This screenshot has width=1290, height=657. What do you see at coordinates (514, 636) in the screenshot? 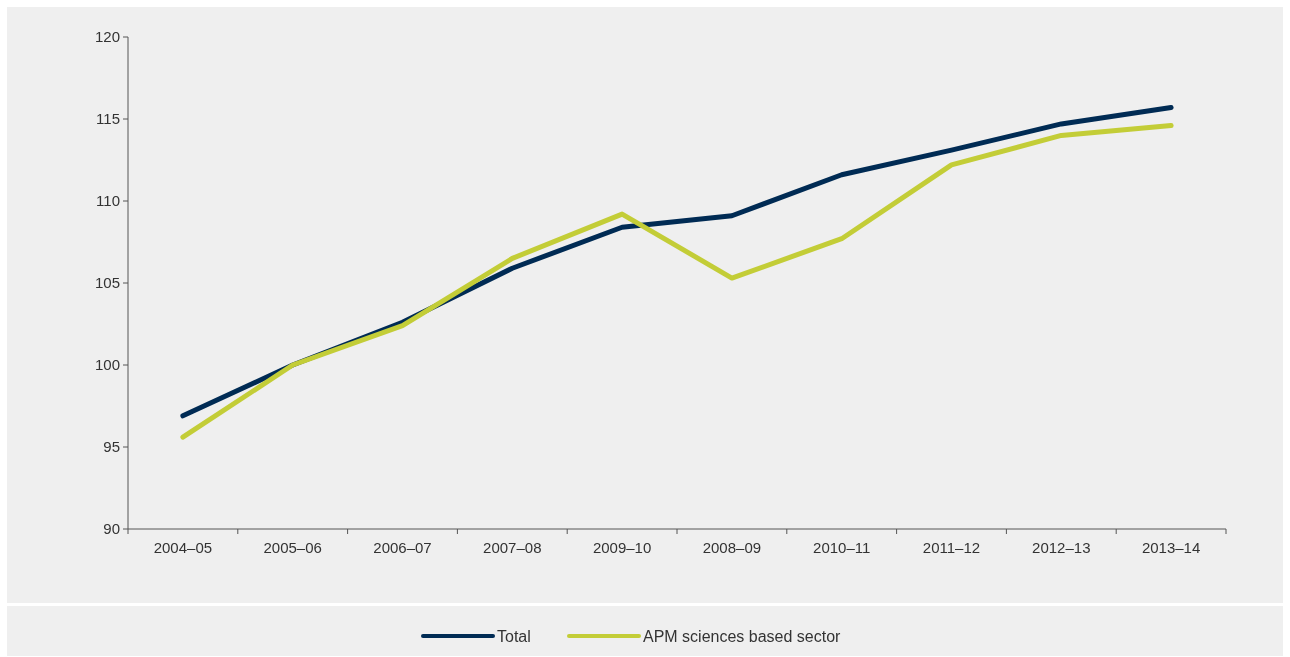
I see `legend-label: Total` at bounding box center [514, 636].